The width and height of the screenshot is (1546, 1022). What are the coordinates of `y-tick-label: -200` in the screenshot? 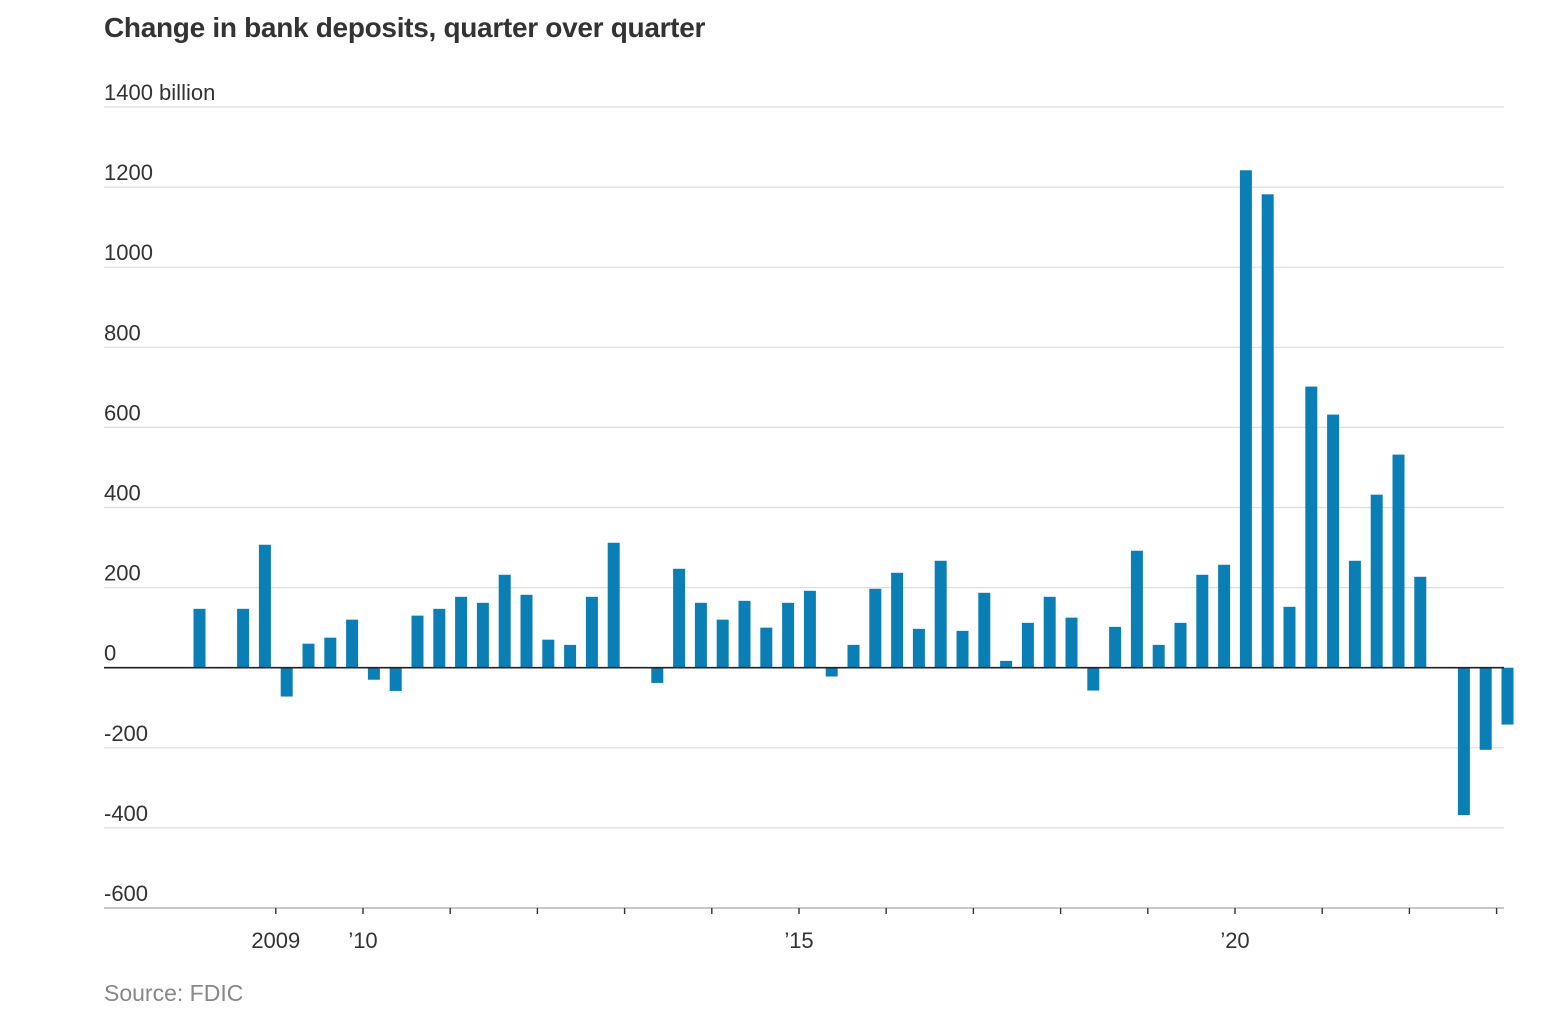 It's located at (126, 733).